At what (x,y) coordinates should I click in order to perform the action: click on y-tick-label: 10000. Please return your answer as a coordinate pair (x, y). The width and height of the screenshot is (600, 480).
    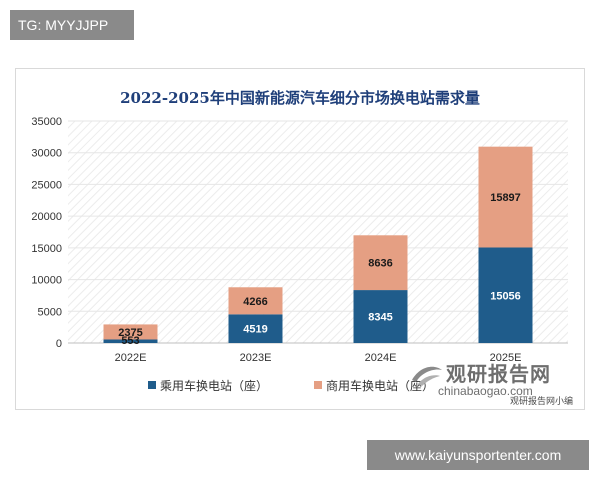
    Looking at the image, I should click on (46, 281).